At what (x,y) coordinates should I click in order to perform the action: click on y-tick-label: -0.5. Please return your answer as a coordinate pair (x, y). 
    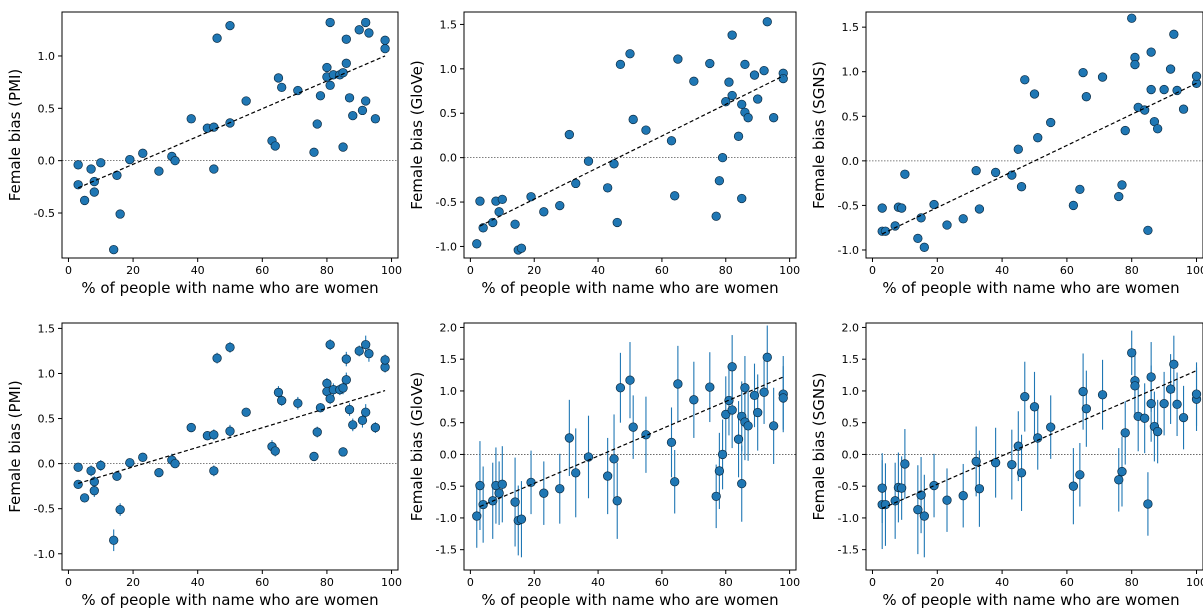
    Looking at the image, I should click on (44, 509).